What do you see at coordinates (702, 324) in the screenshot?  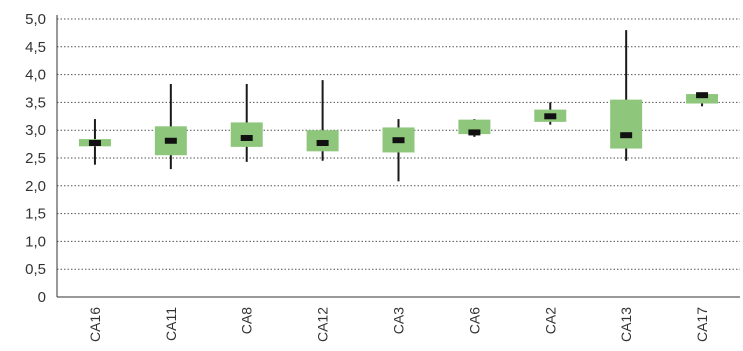 I see `x-tick-label: CA17` at bounding box center [702, 324].